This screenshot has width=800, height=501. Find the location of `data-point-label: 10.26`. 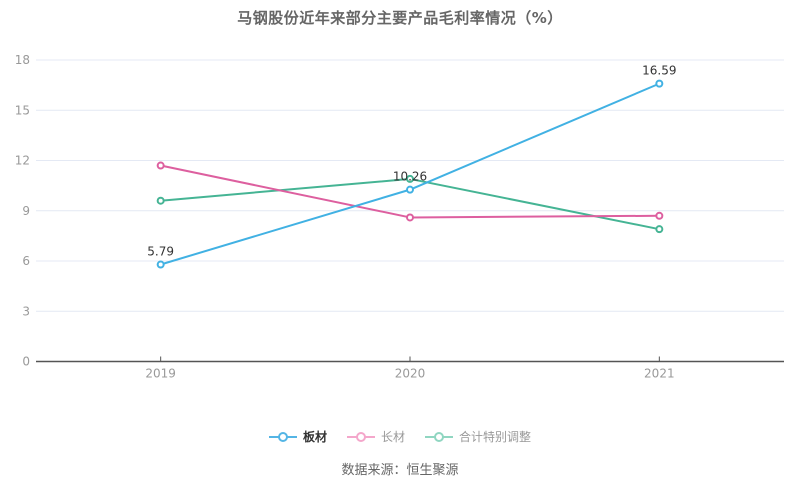

data-point-label: 10.26 is located at coordinates (410, 177).